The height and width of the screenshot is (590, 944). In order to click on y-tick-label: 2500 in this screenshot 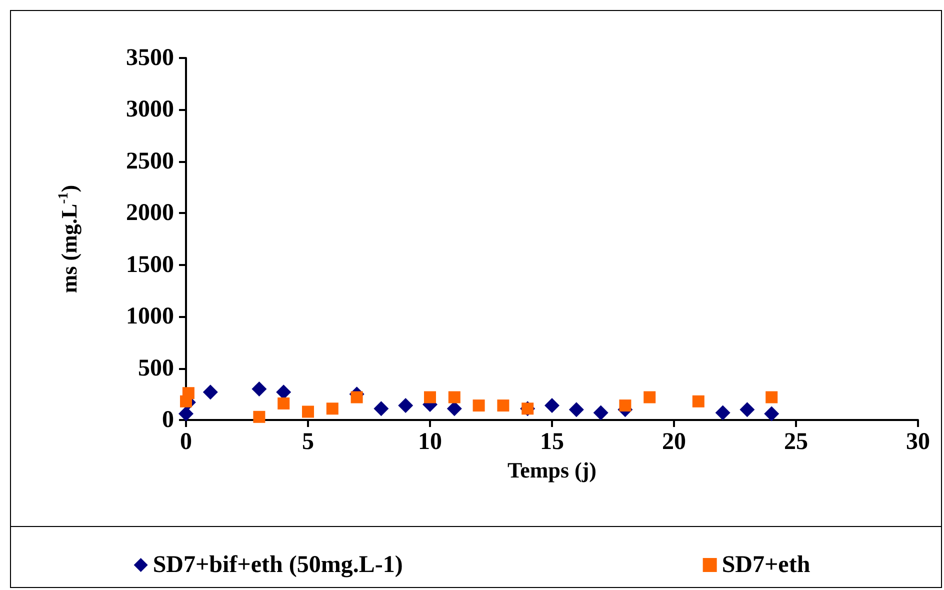, I will do `click(150, 161)`.